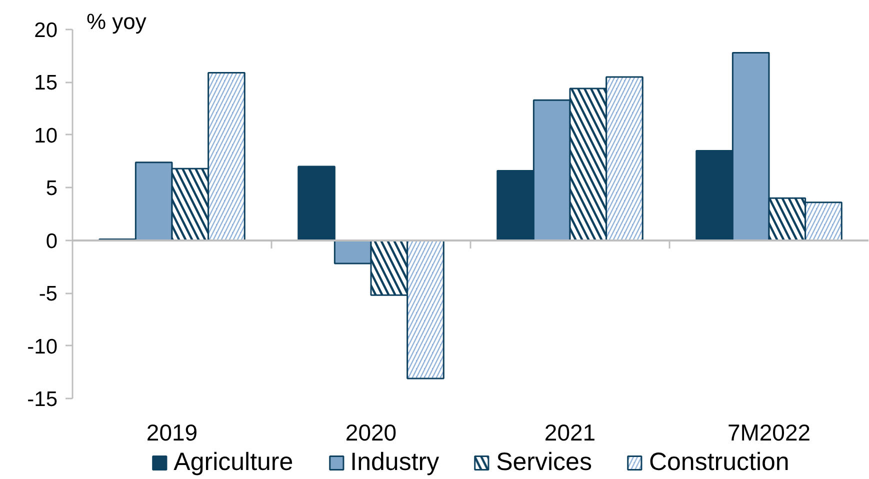  What do you see at coordinates (544, 462) in the screenshot?
I see `legend-label: Services` at bounding box center [544, 462].